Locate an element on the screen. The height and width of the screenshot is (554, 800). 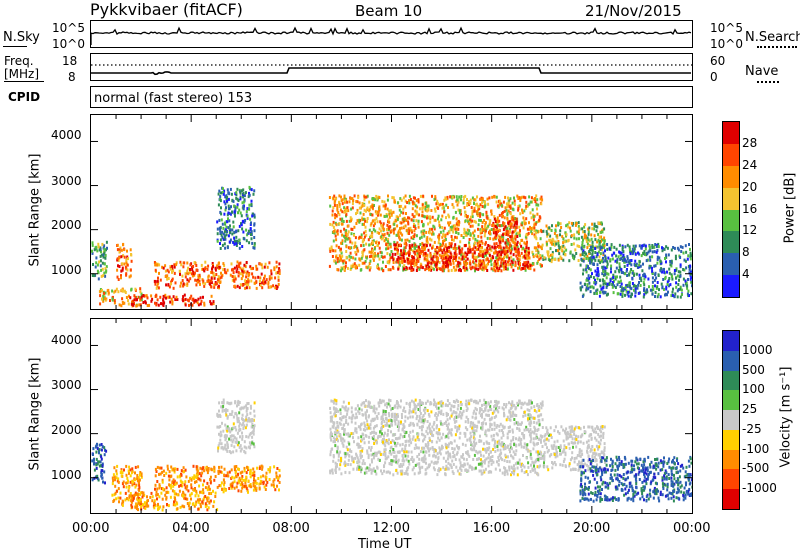
power-colorbar is located at coordinates (731, 209).